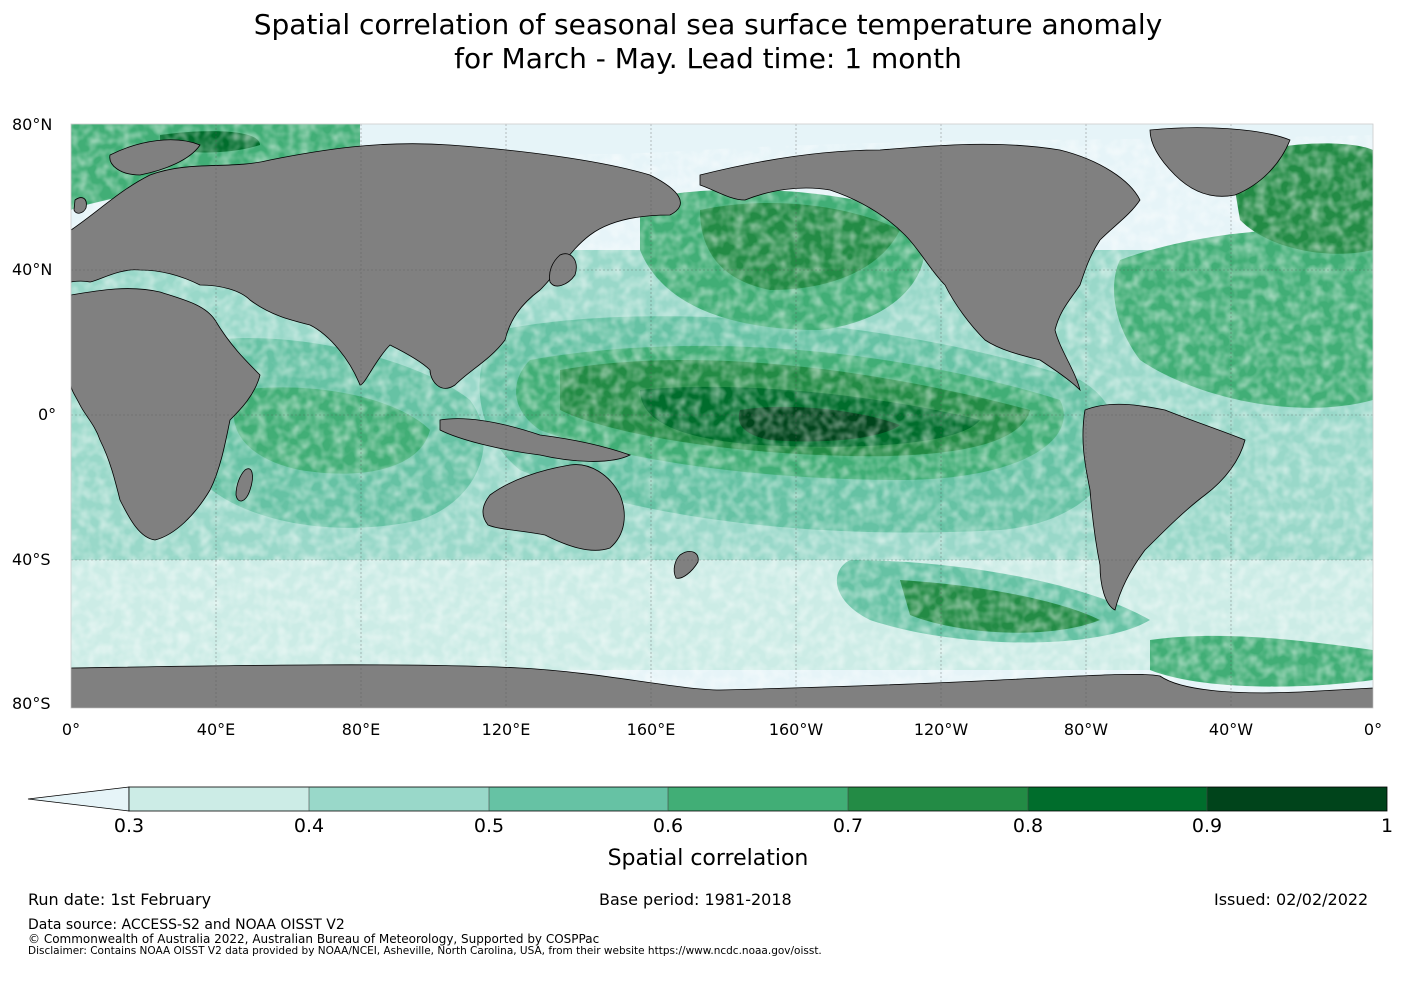 This screenshot has width=1416, height=990. What do you see at coordinates (1164, 507) in the screenshot?
I see `land-south-america` at bounding box center [1164, 507].